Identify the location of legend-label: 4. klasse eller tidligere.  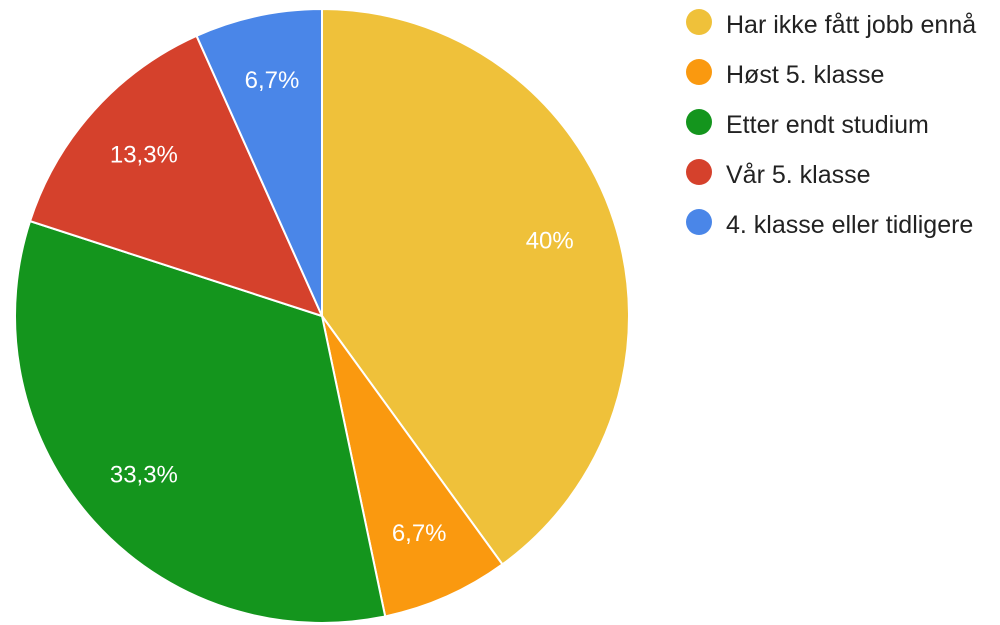
(850, 225).